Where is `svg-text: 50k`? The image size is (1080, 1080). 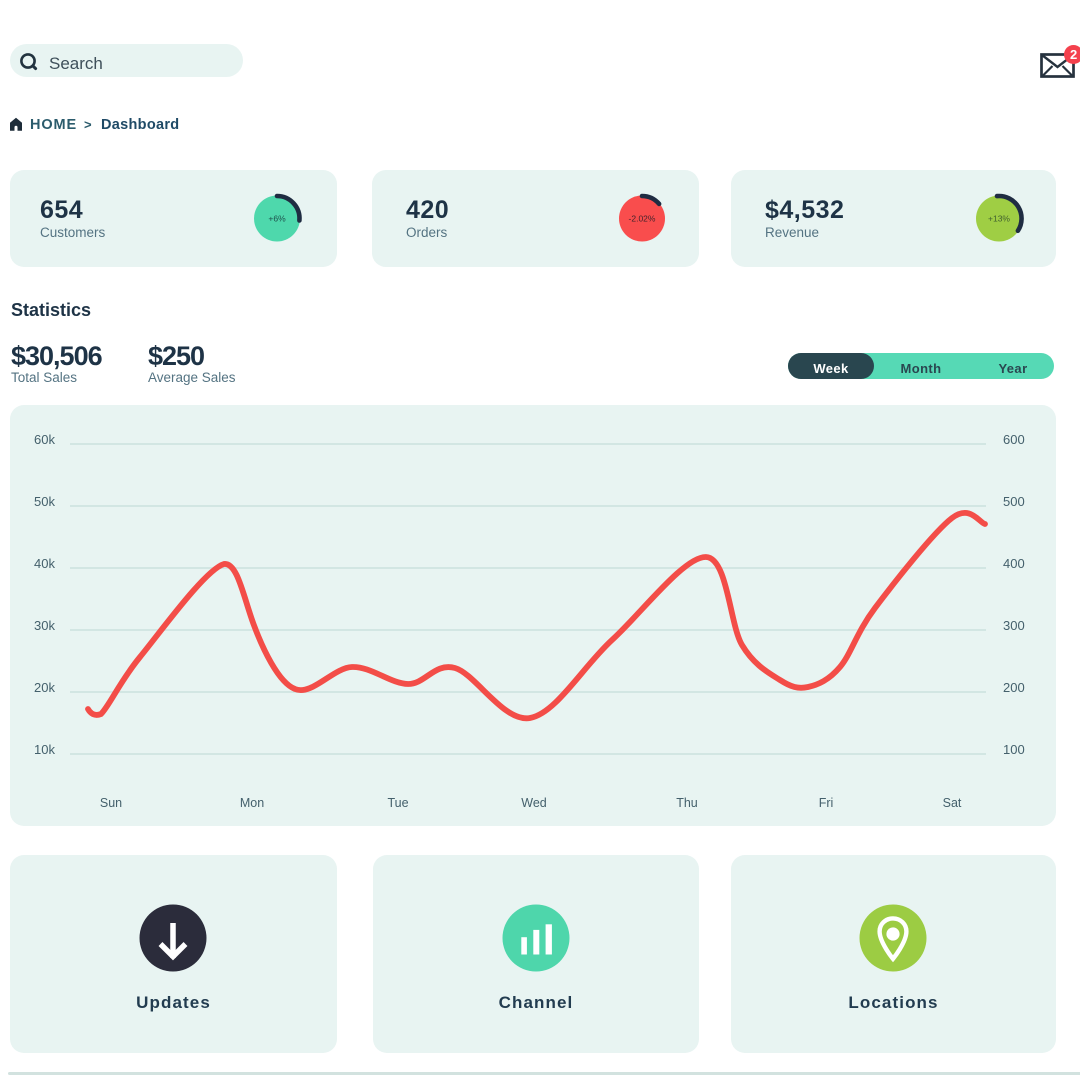
svg-text: 50k is located at coordinates (44, 501).